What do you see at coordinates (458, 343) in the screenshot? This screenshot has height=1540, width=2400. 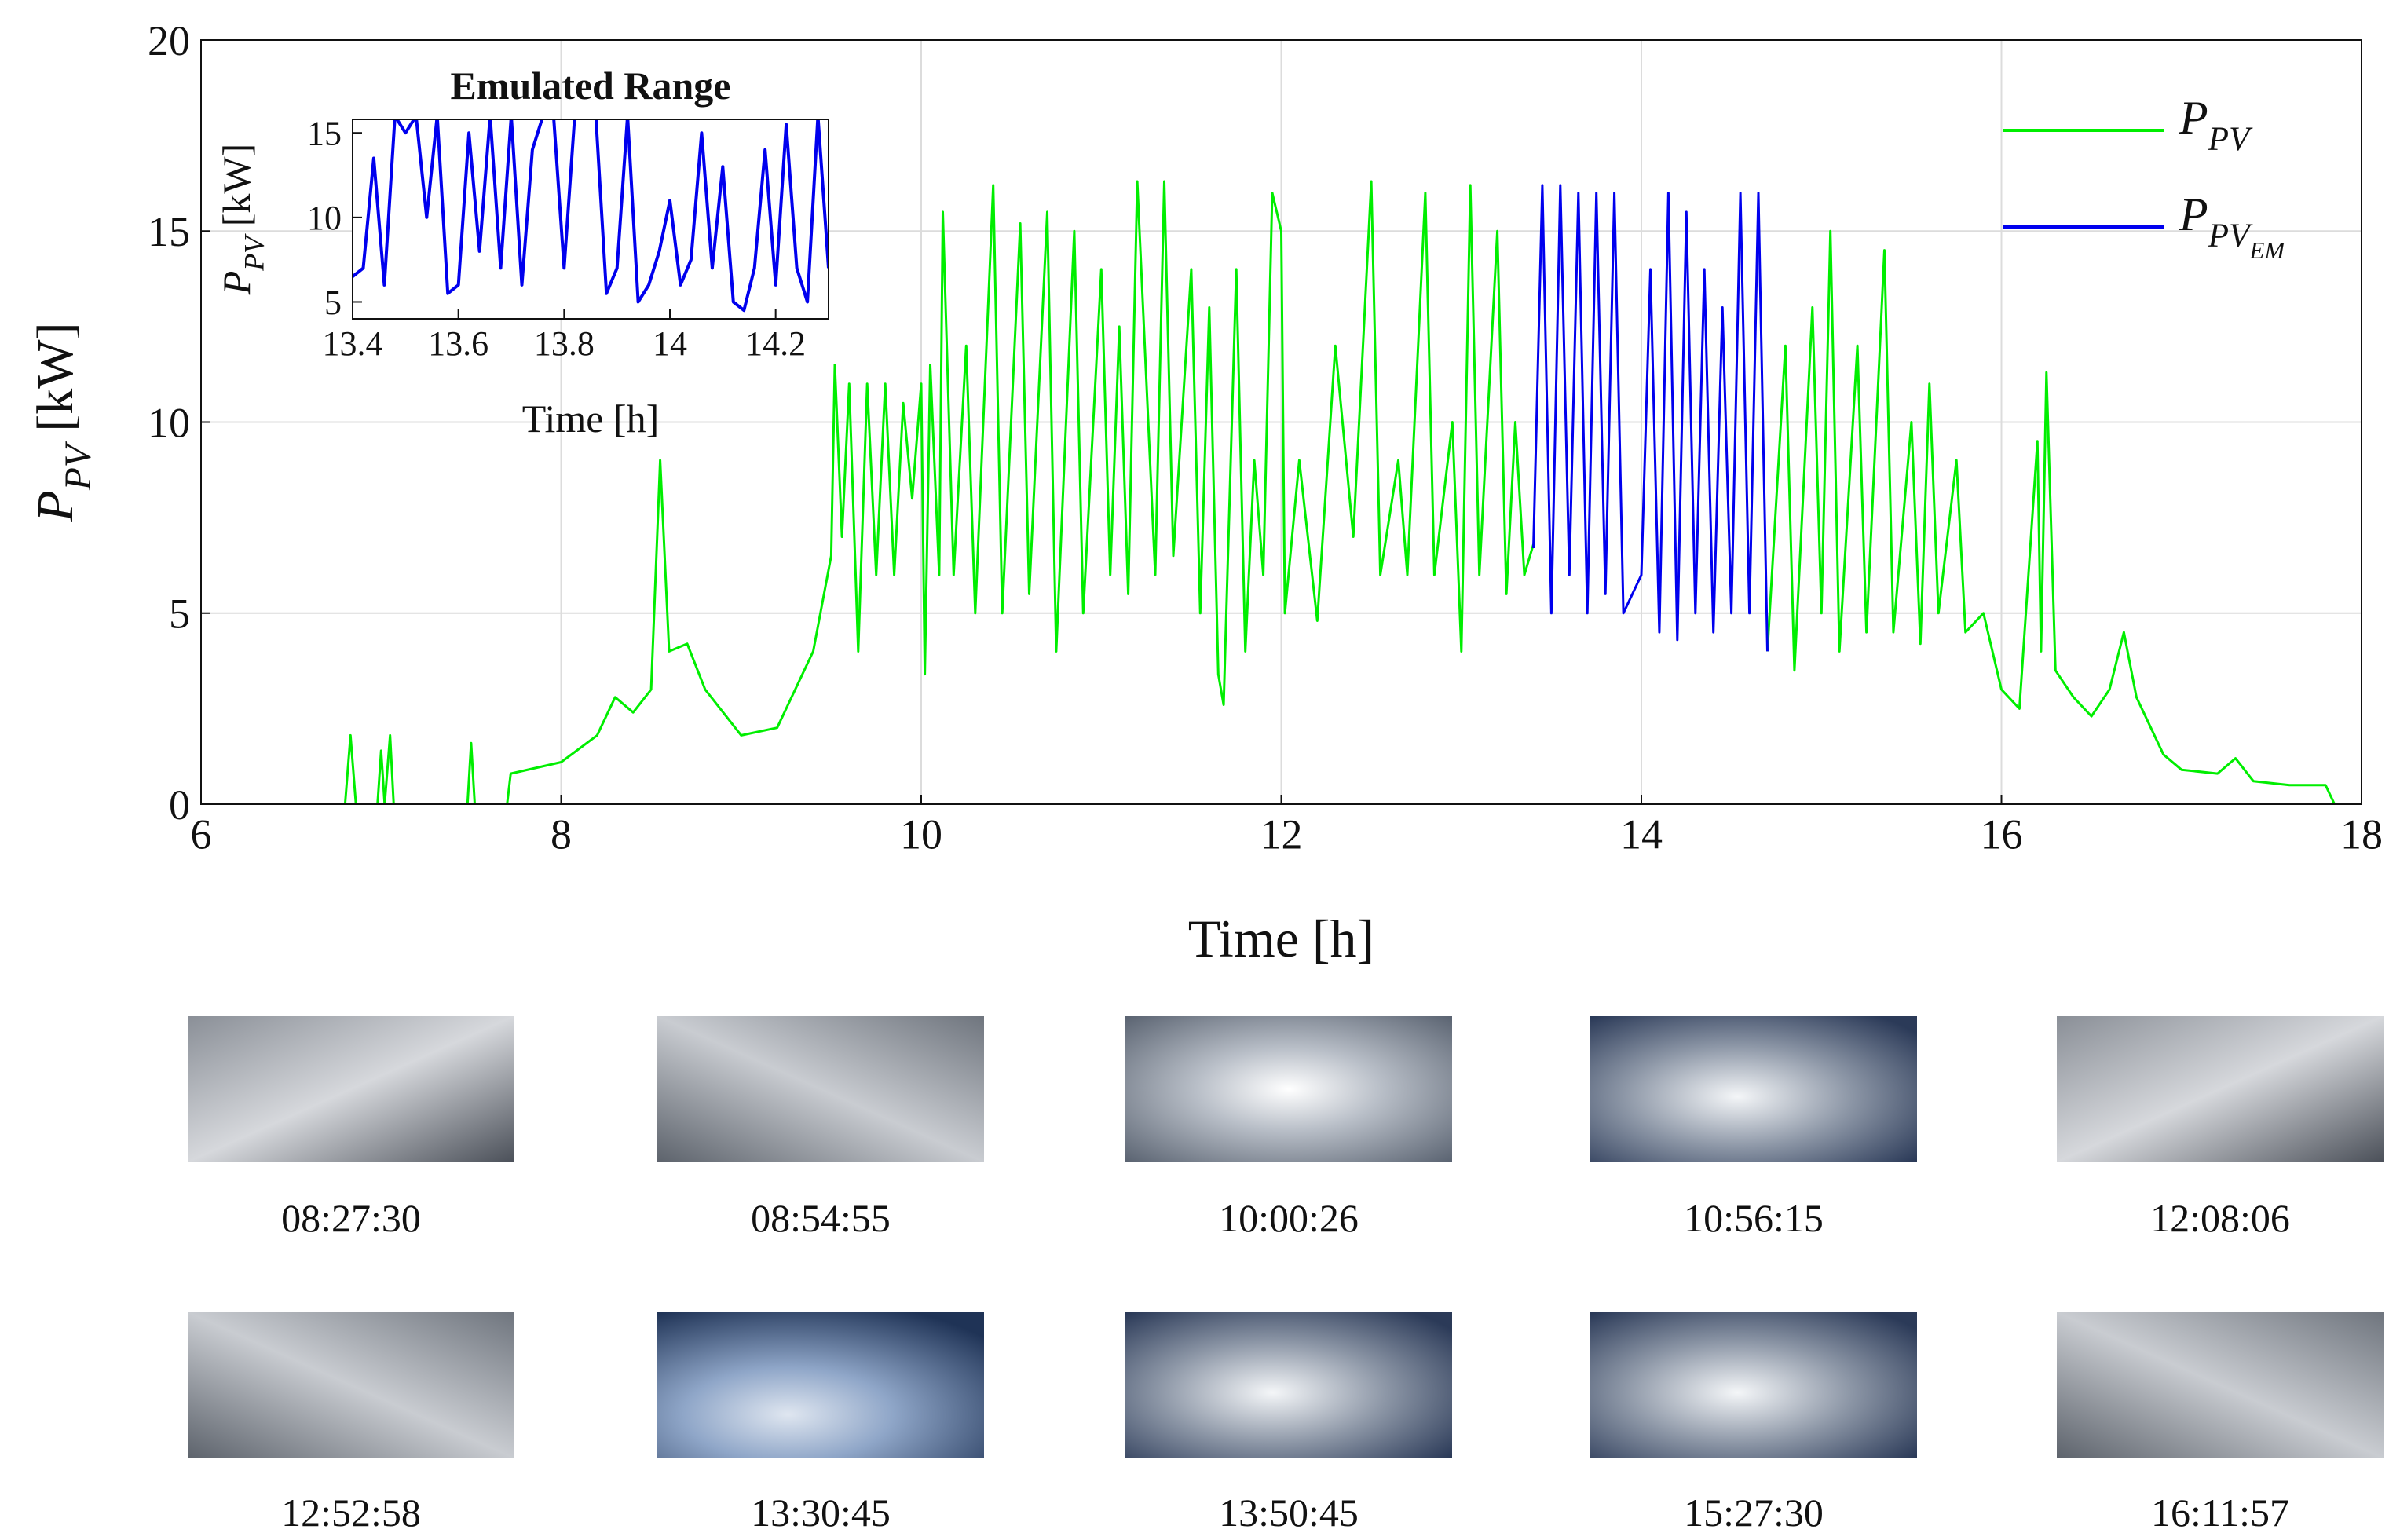 I see `x-tick-label: 13.6` at bounding box center [458, 343].